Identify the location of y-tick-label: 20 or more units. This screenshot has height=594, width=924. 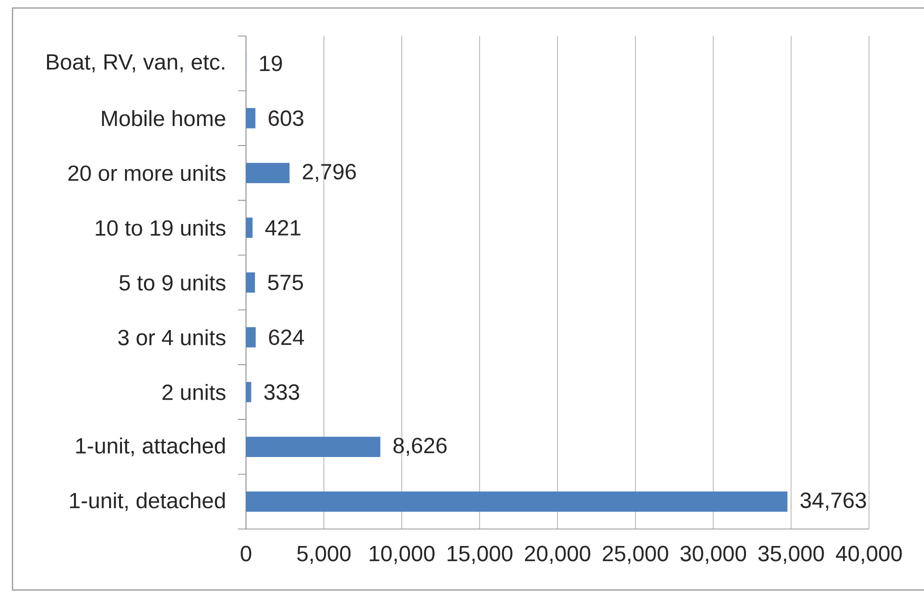
(147, 173).